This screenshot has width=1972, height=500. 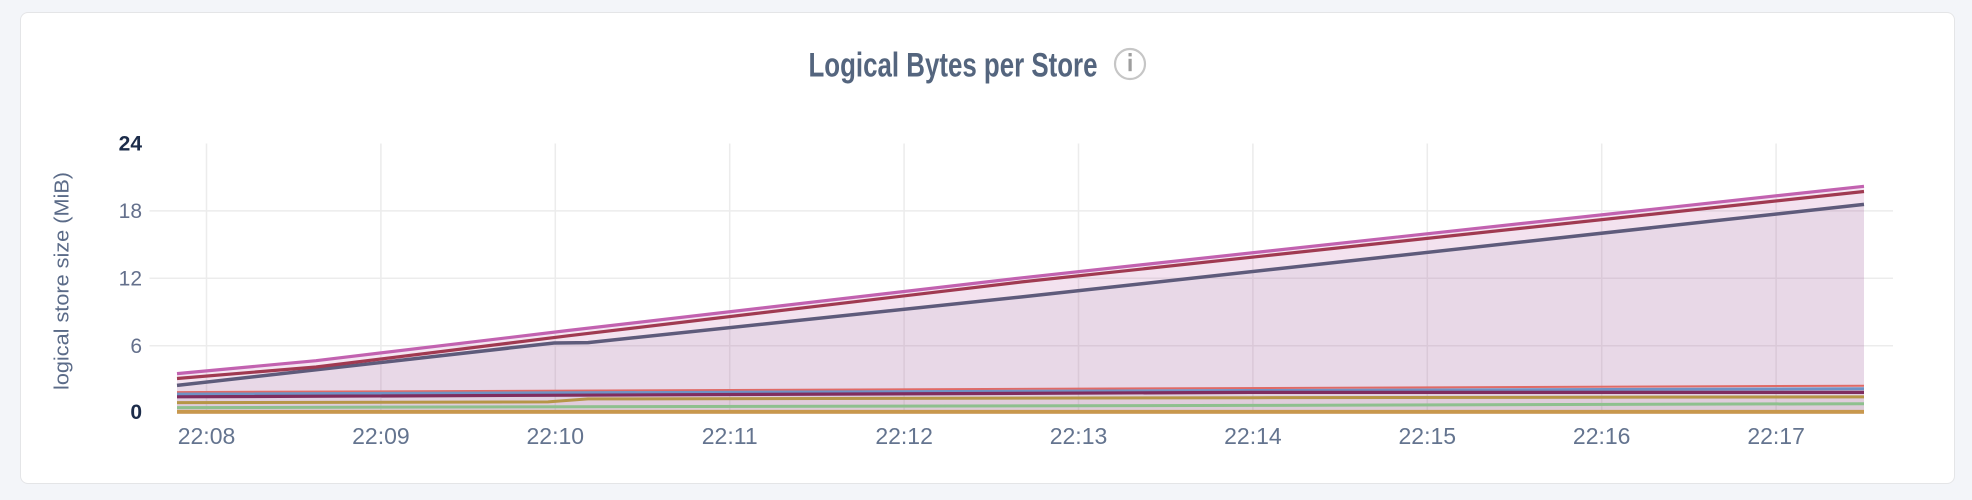 I want to click on svg-text: 22:12, so click(x=904, y=436).